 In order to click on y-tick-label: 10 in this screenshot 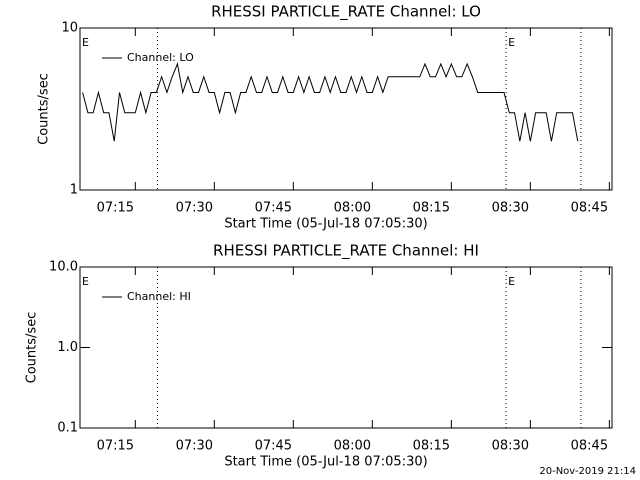, I will do `click(69, 28)`.